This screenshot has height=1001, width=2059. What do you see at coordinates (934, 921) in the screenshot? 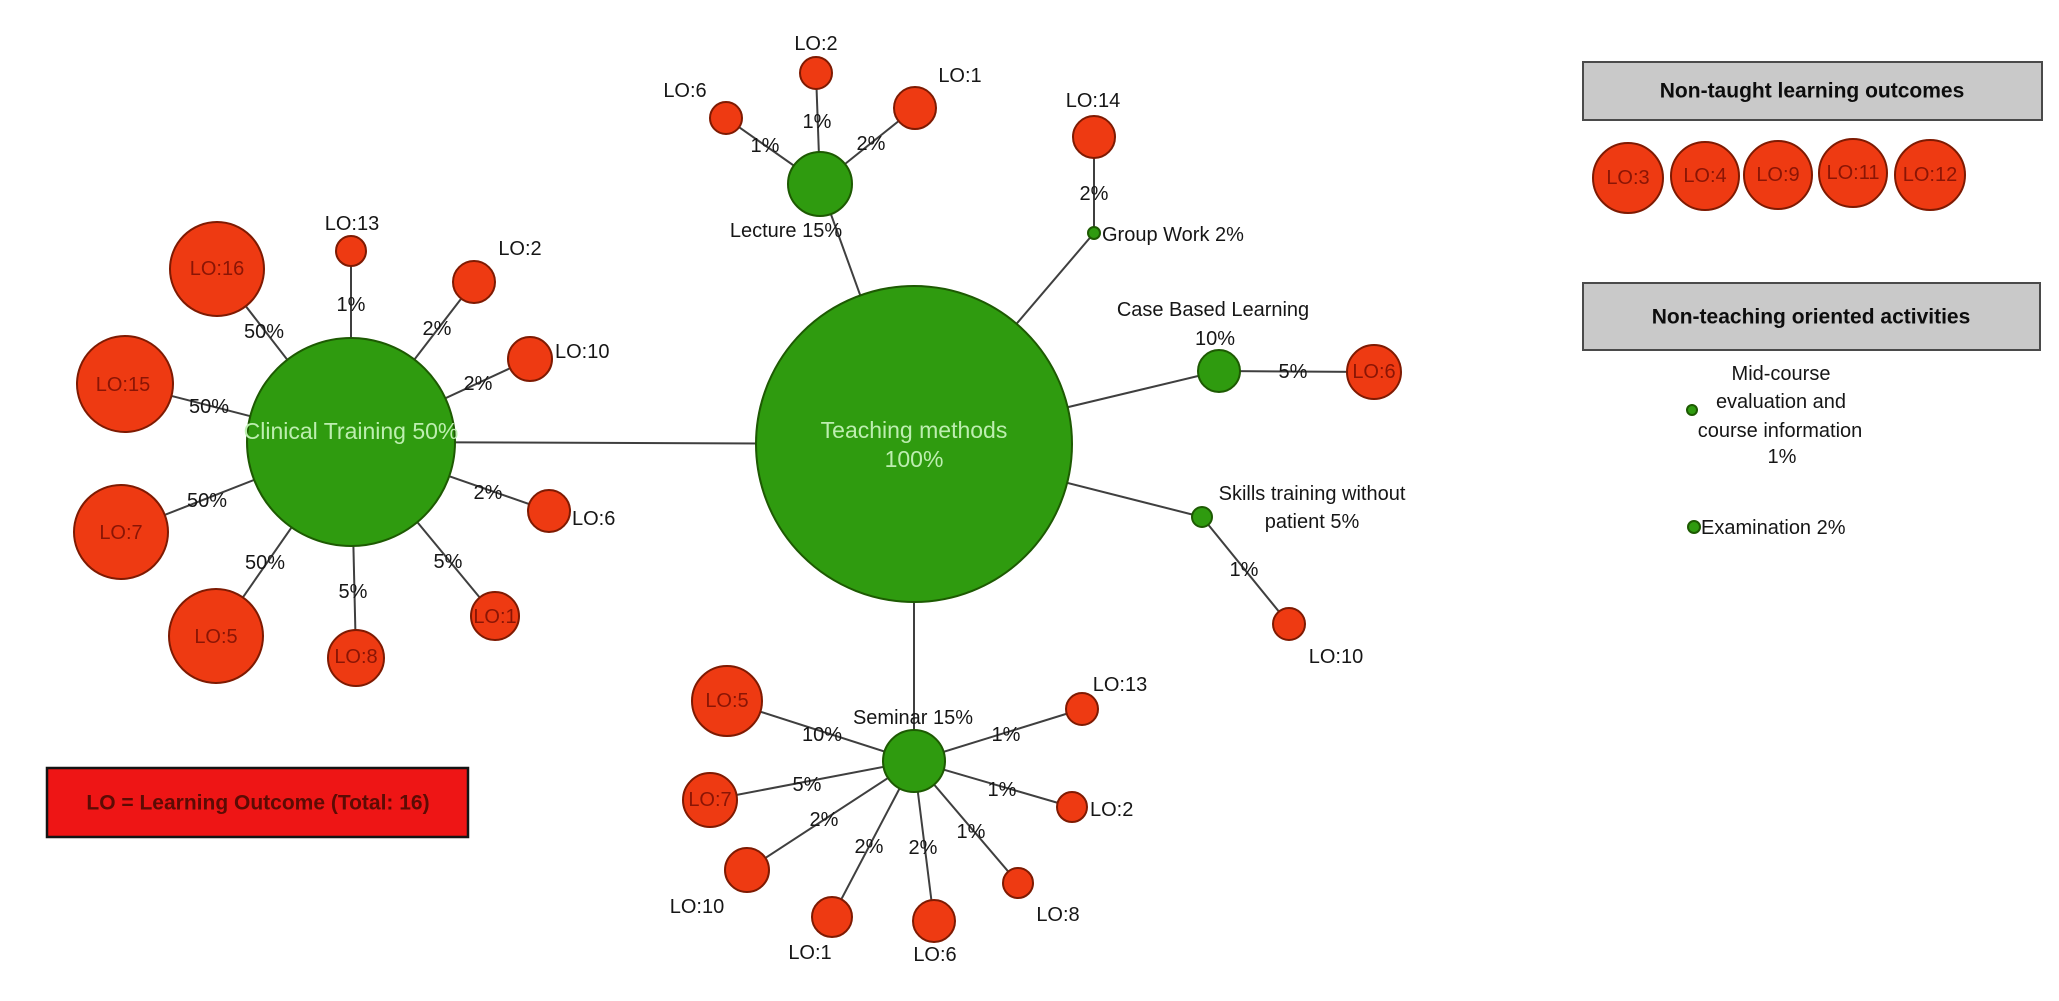
I see `seminar-lo6-node` at bounding box center [934, 921].